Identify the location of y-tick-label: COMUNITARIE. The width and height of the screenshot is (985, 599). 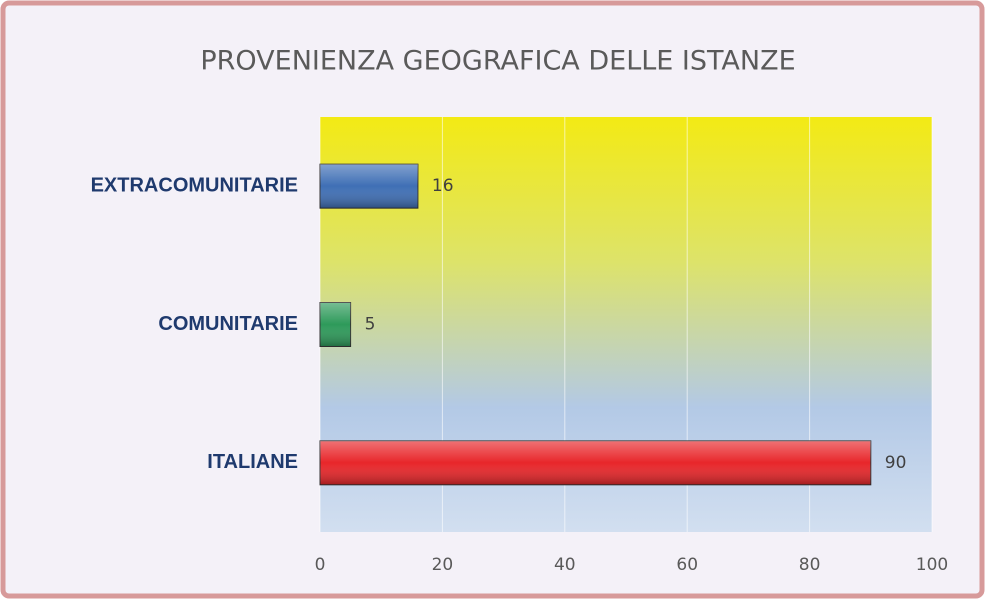
(228, 324).